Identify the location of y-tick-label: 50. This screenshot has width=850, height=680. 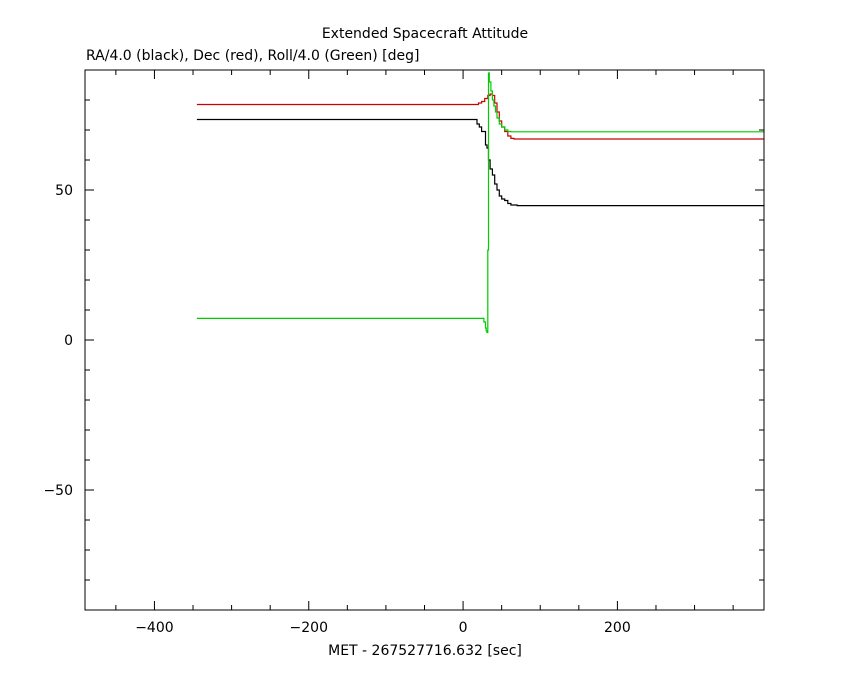
(64, 191).